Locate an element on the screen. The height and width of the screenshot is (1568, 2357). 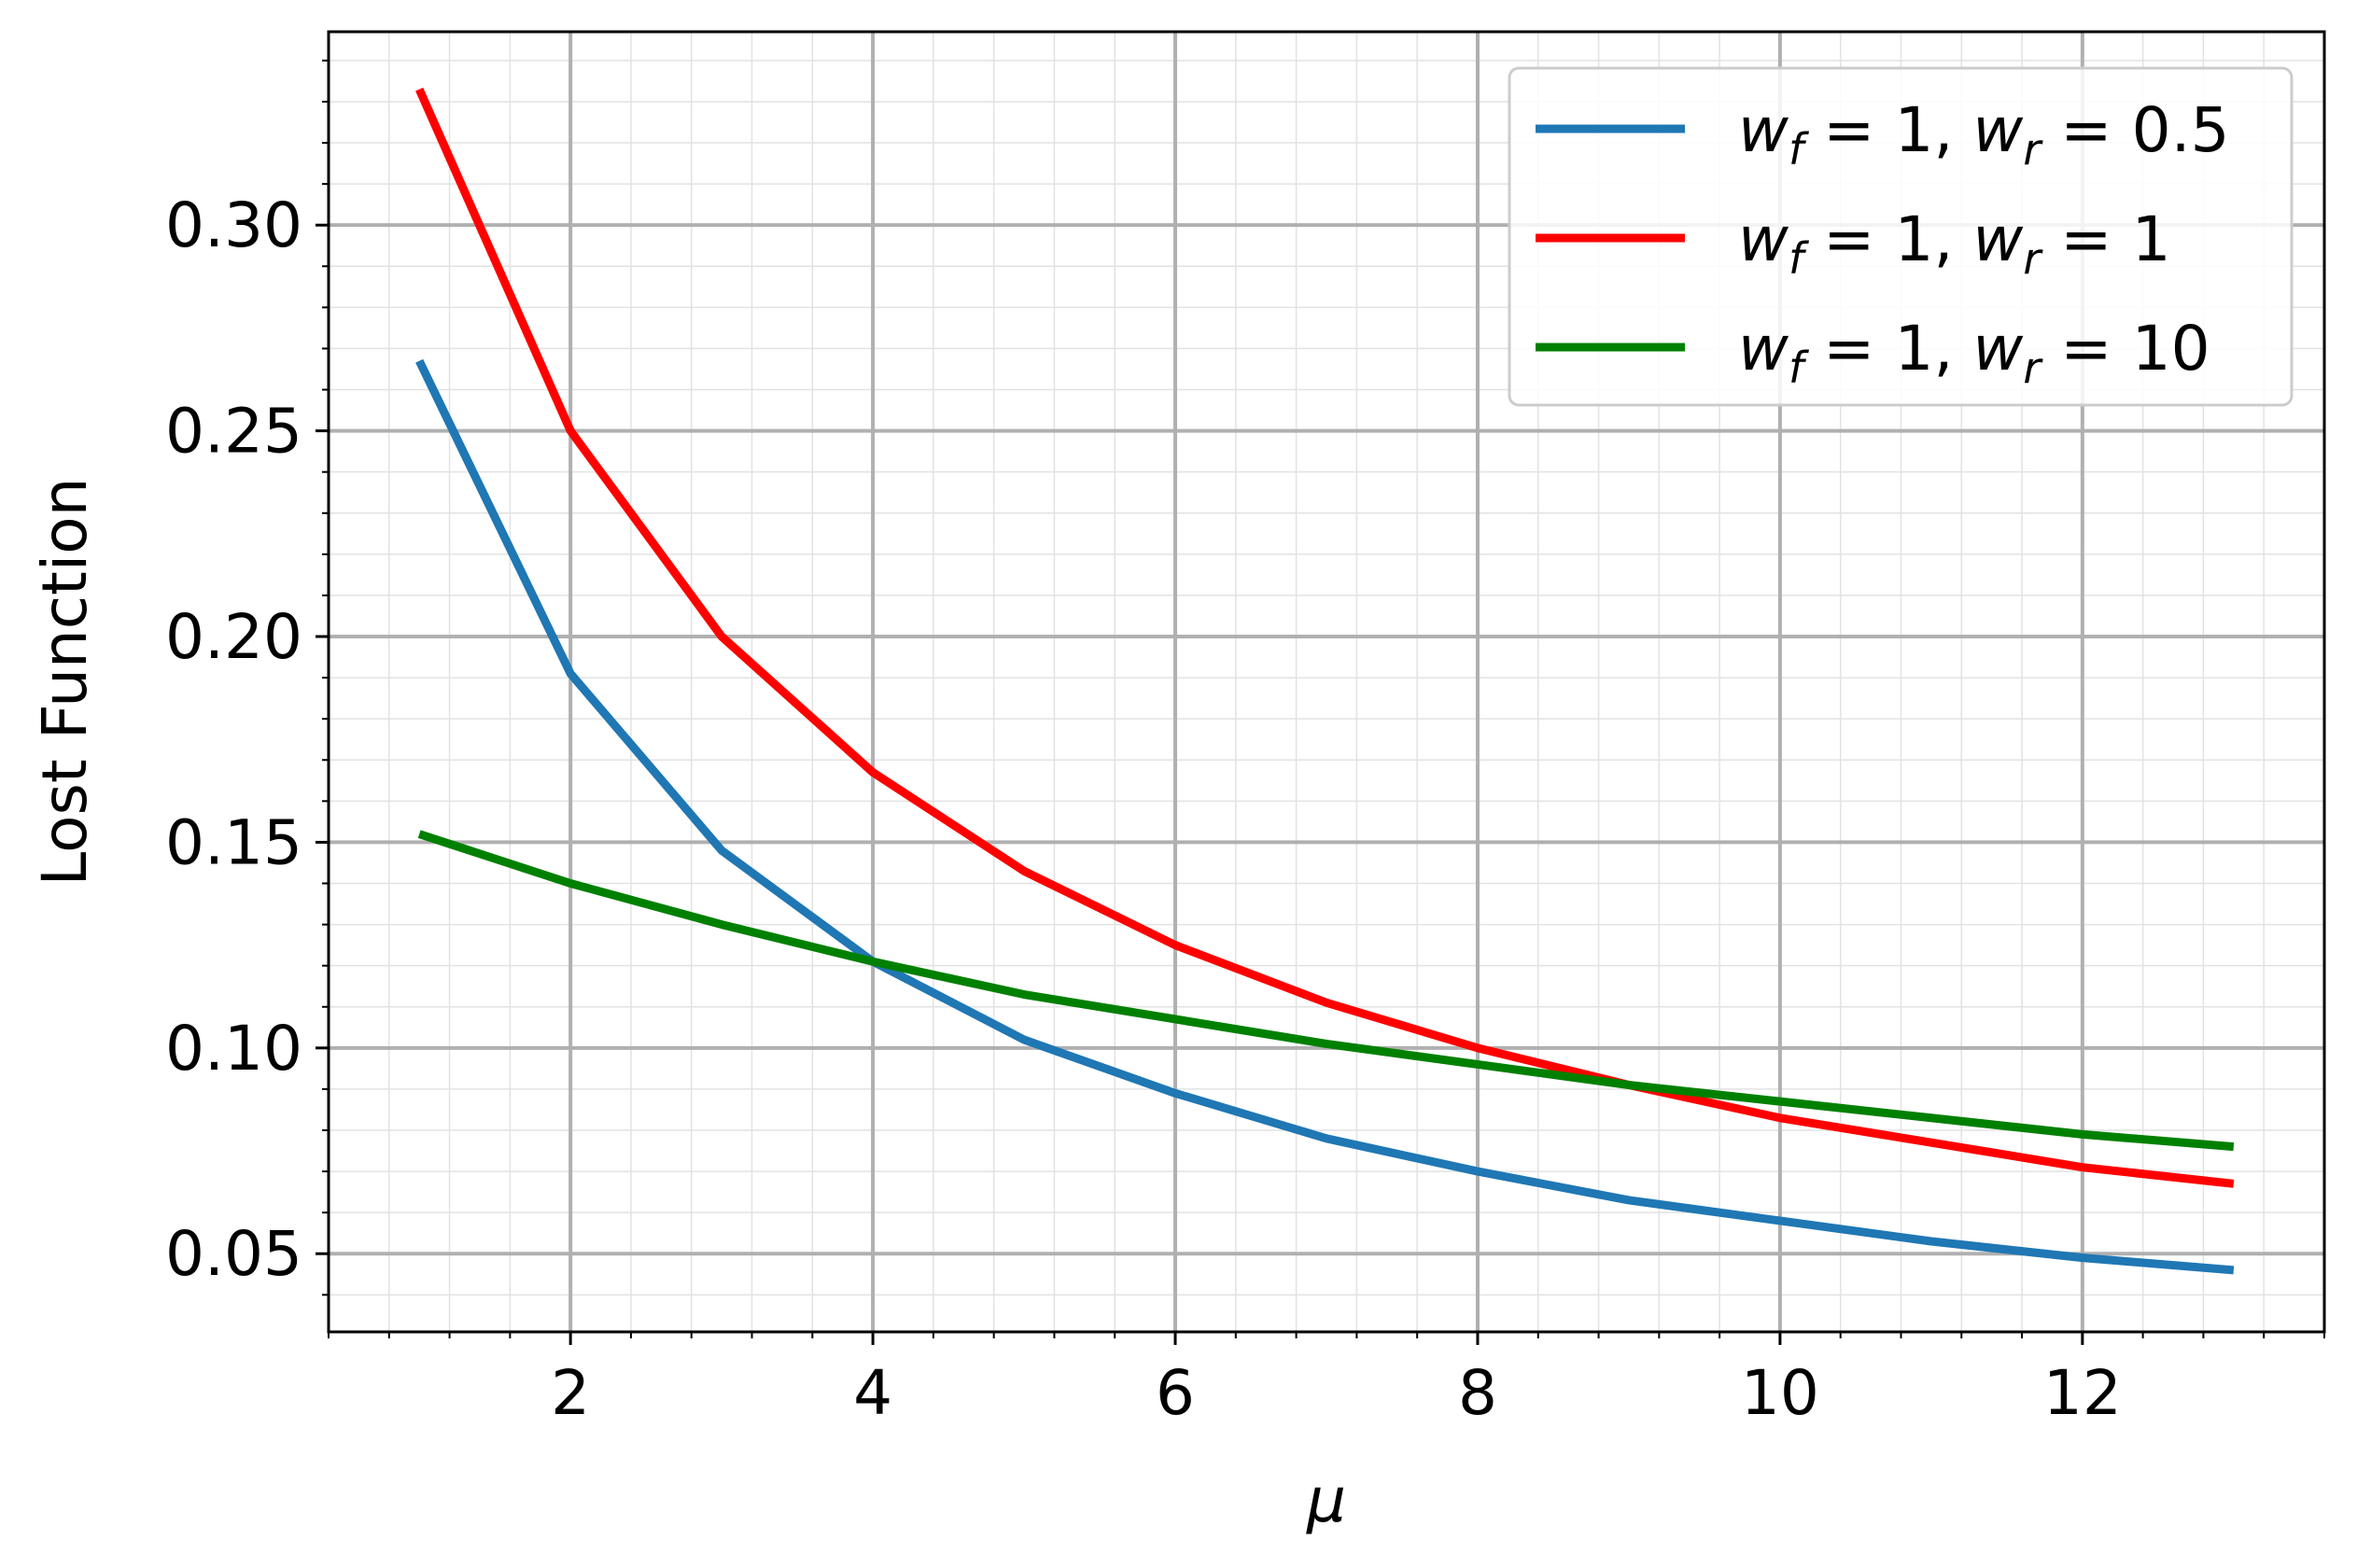
legend-entry: wf = 1, wr = 10 is located at coordinates (1873, 353).